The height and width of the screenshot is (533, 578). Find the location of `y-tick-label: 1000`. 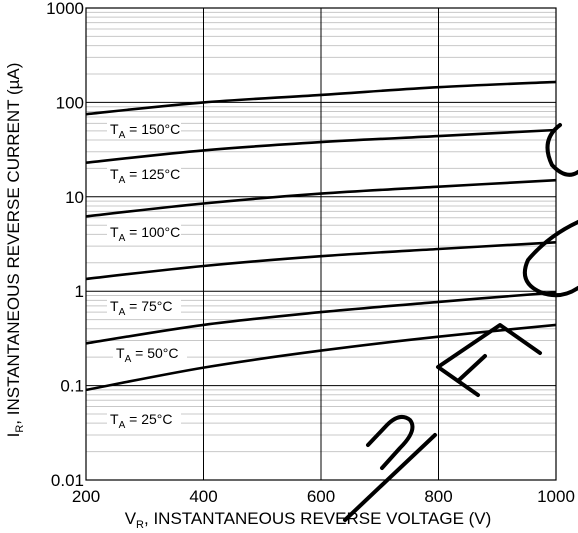

y-tick-label: 1000 is located at coordinates (65, 9).